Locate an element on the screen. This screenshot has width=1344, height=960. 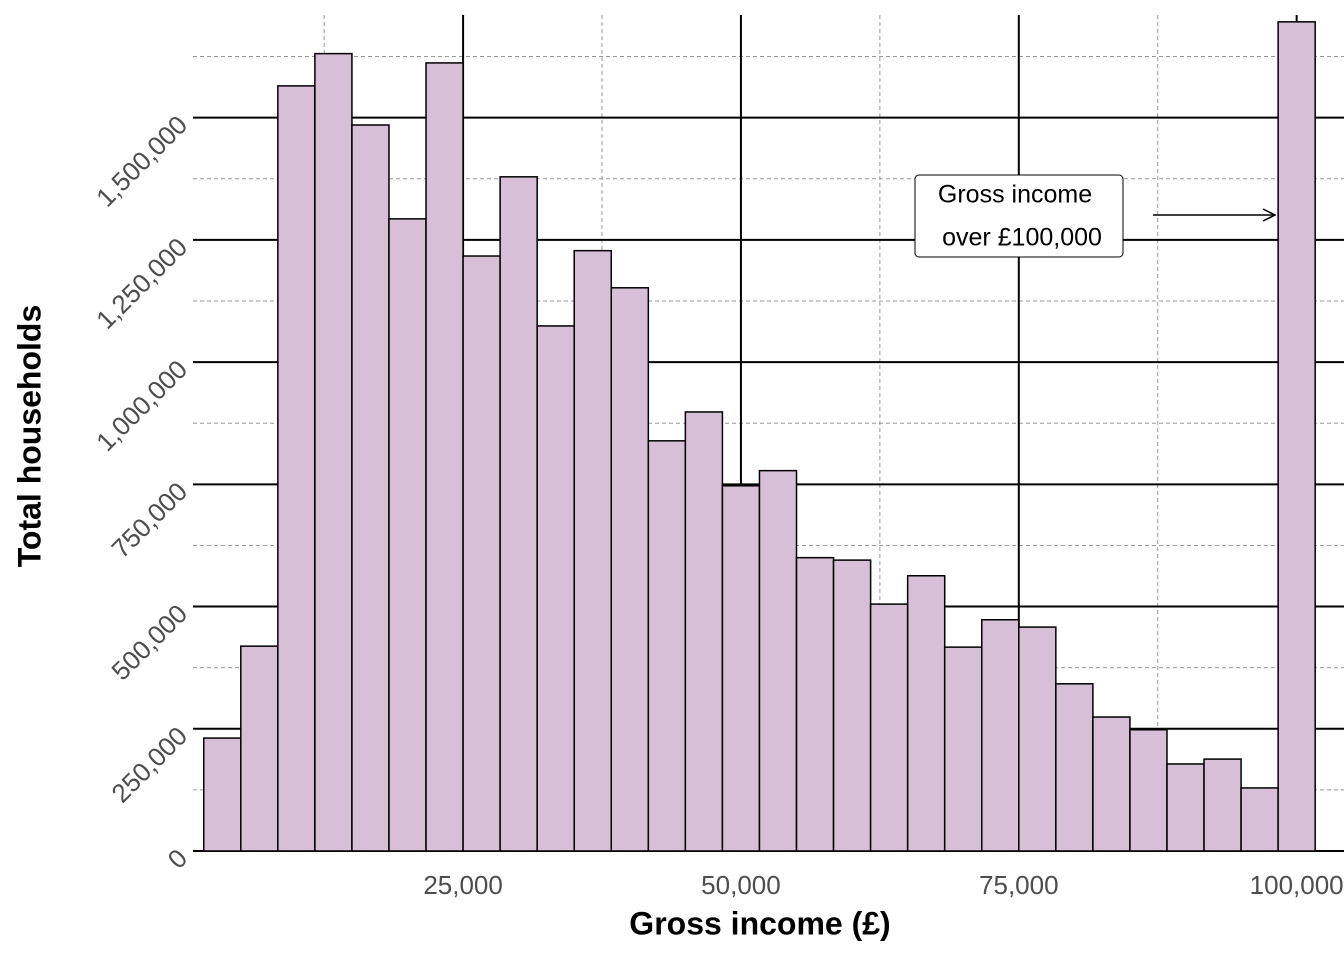
x-tick-label: 25,000 is located at coordinates (463, 885).